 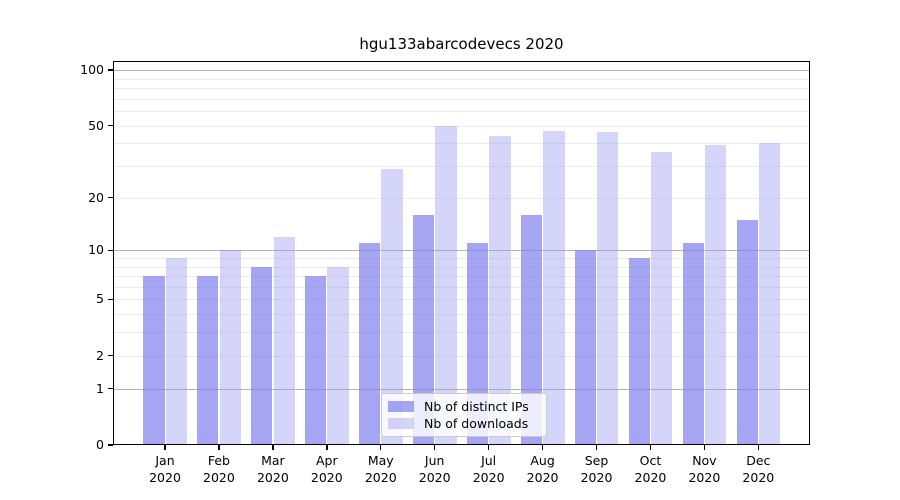 I want to click on bar-downloads-nov, so click(x=716, y=294).